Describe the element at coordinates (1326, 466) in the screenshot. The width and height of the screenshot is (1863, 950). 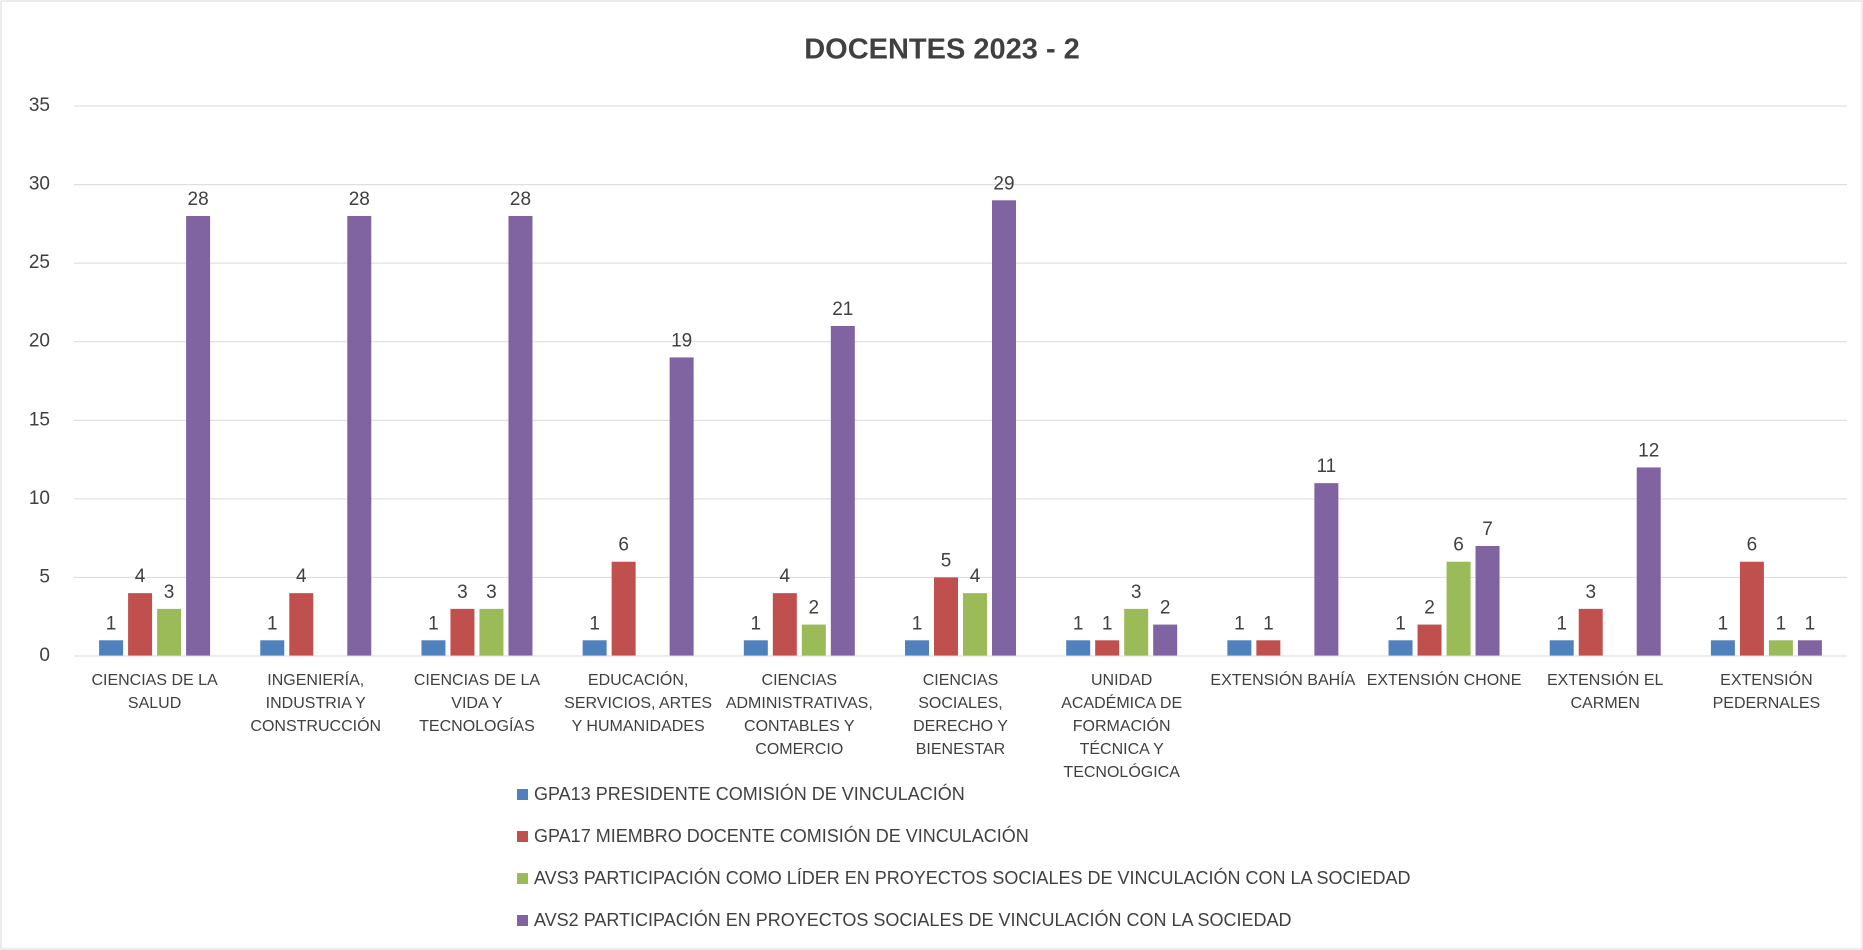
I see `data-label: 11` at that location.